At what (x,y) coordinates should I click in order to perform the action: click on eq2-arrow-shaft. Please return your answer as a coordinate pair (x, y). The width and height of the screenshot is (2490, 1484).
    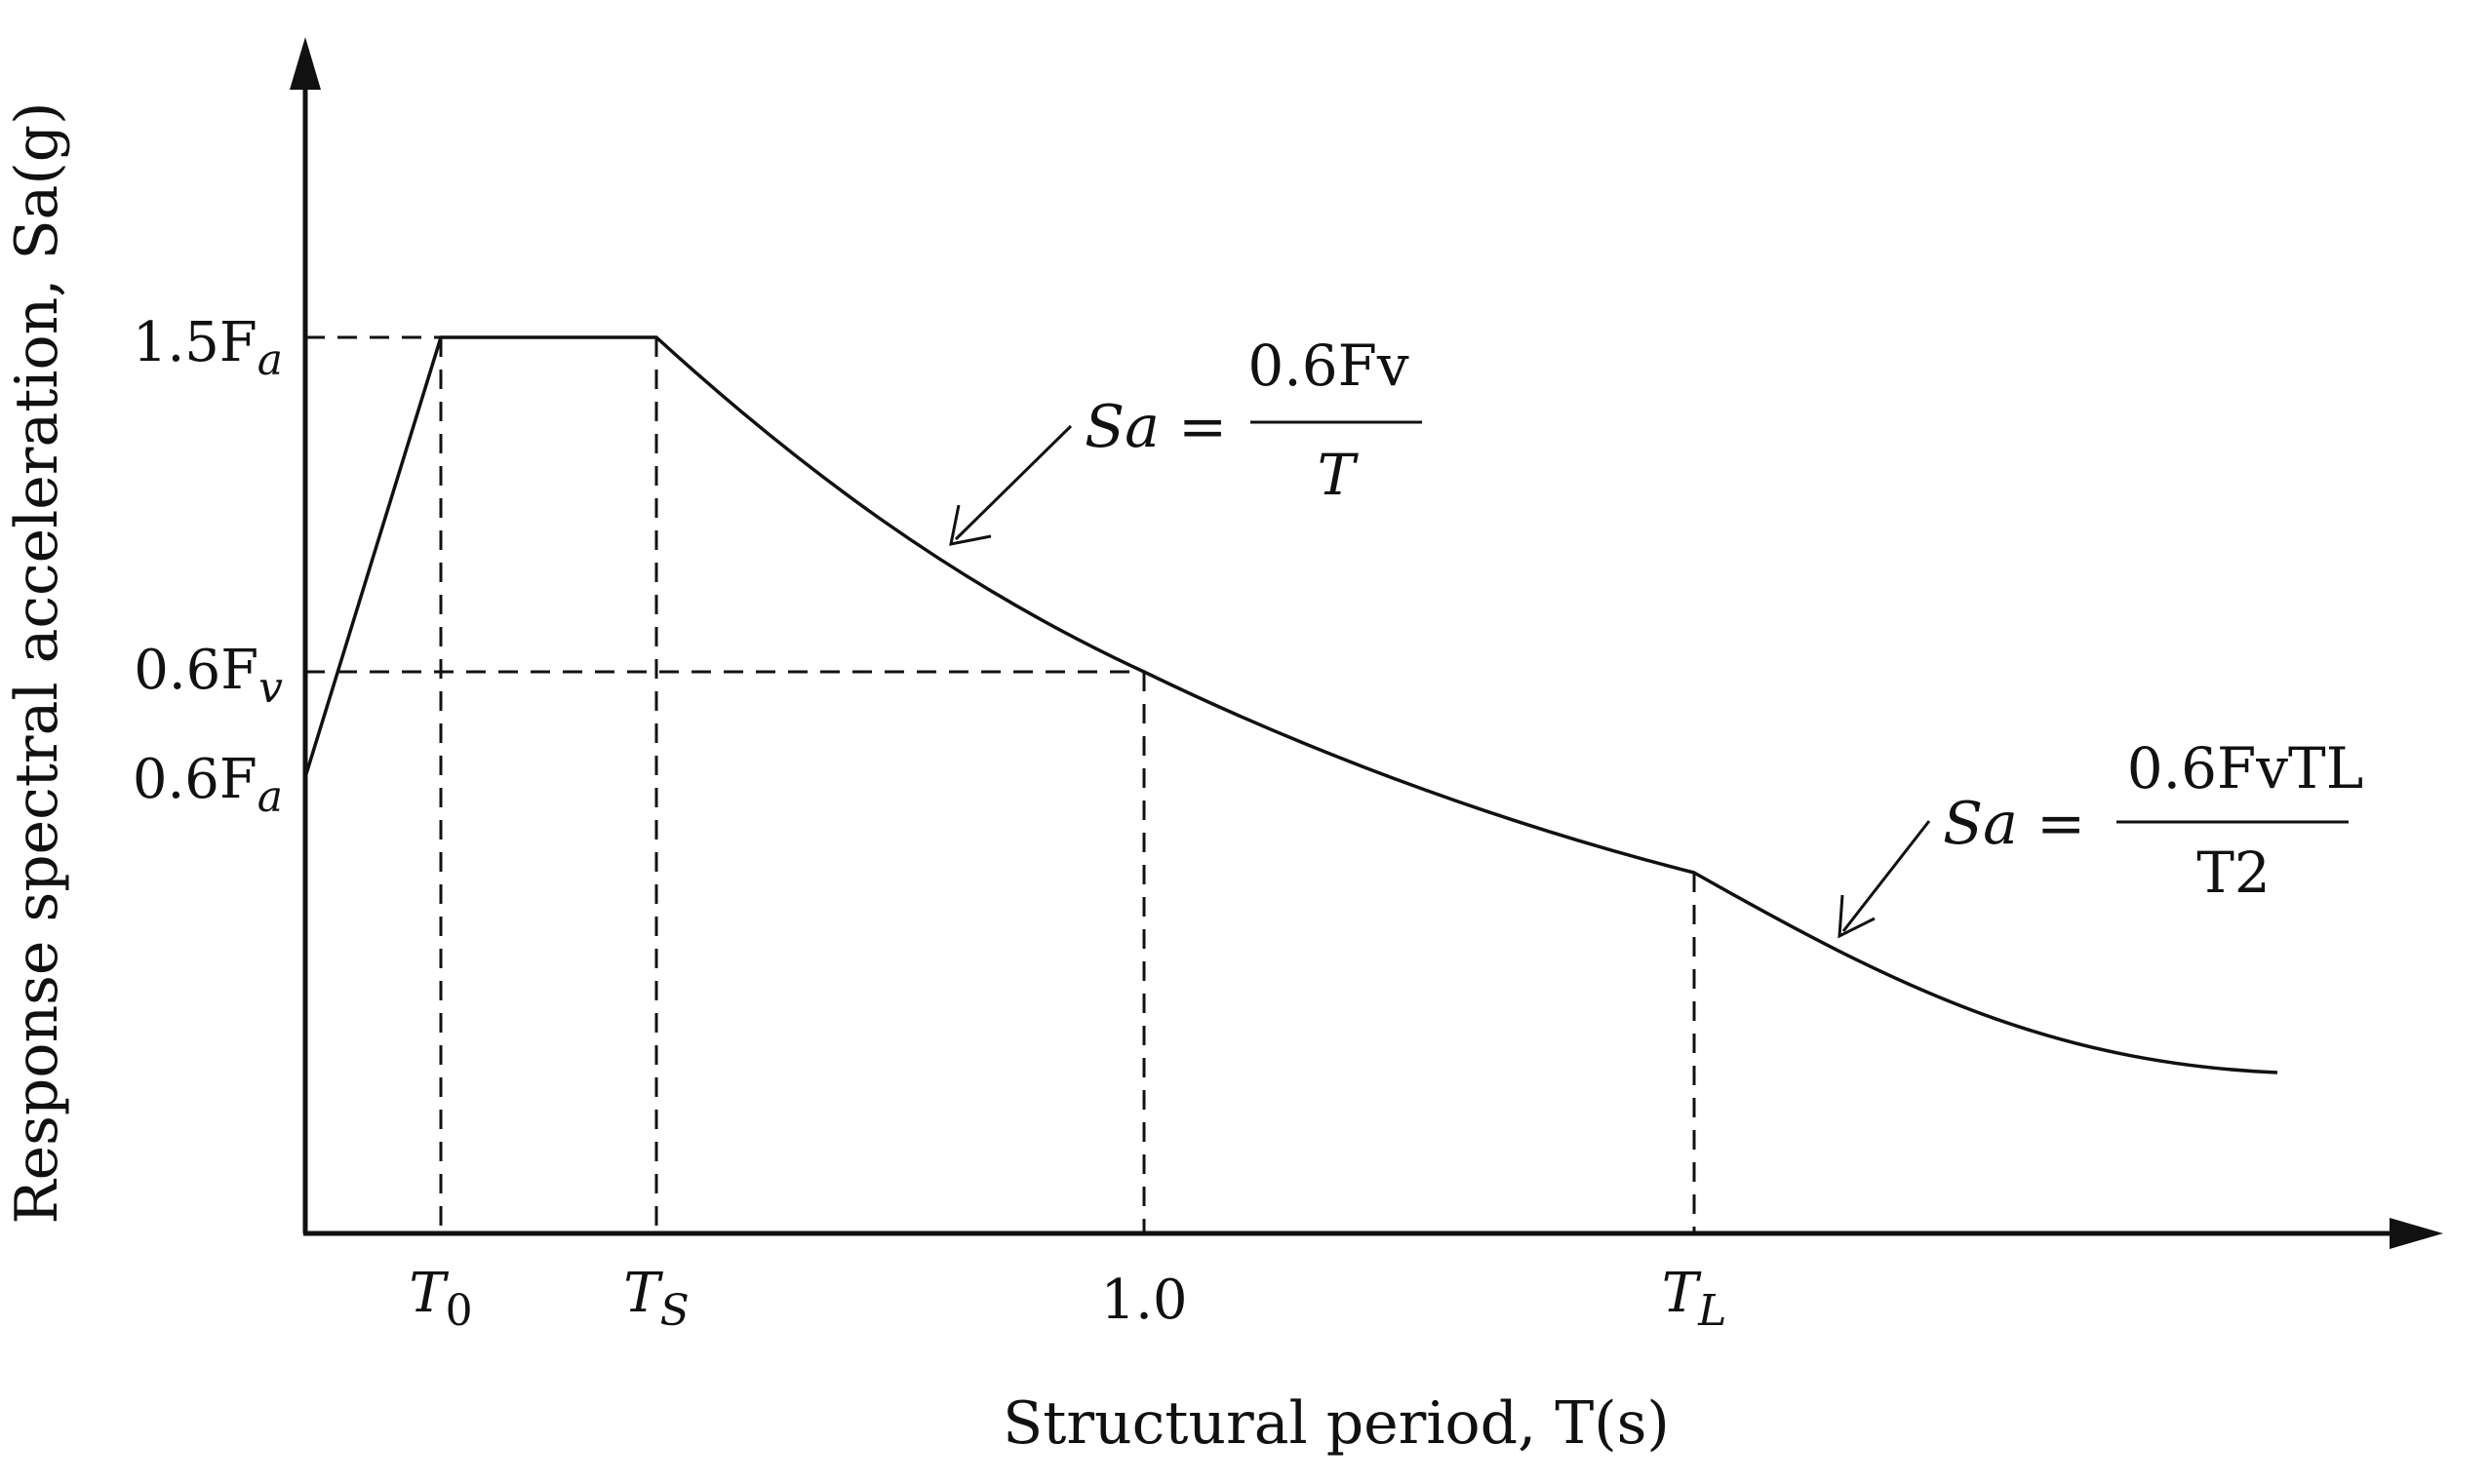
    Looking at the image, I should click on (1886, 876).